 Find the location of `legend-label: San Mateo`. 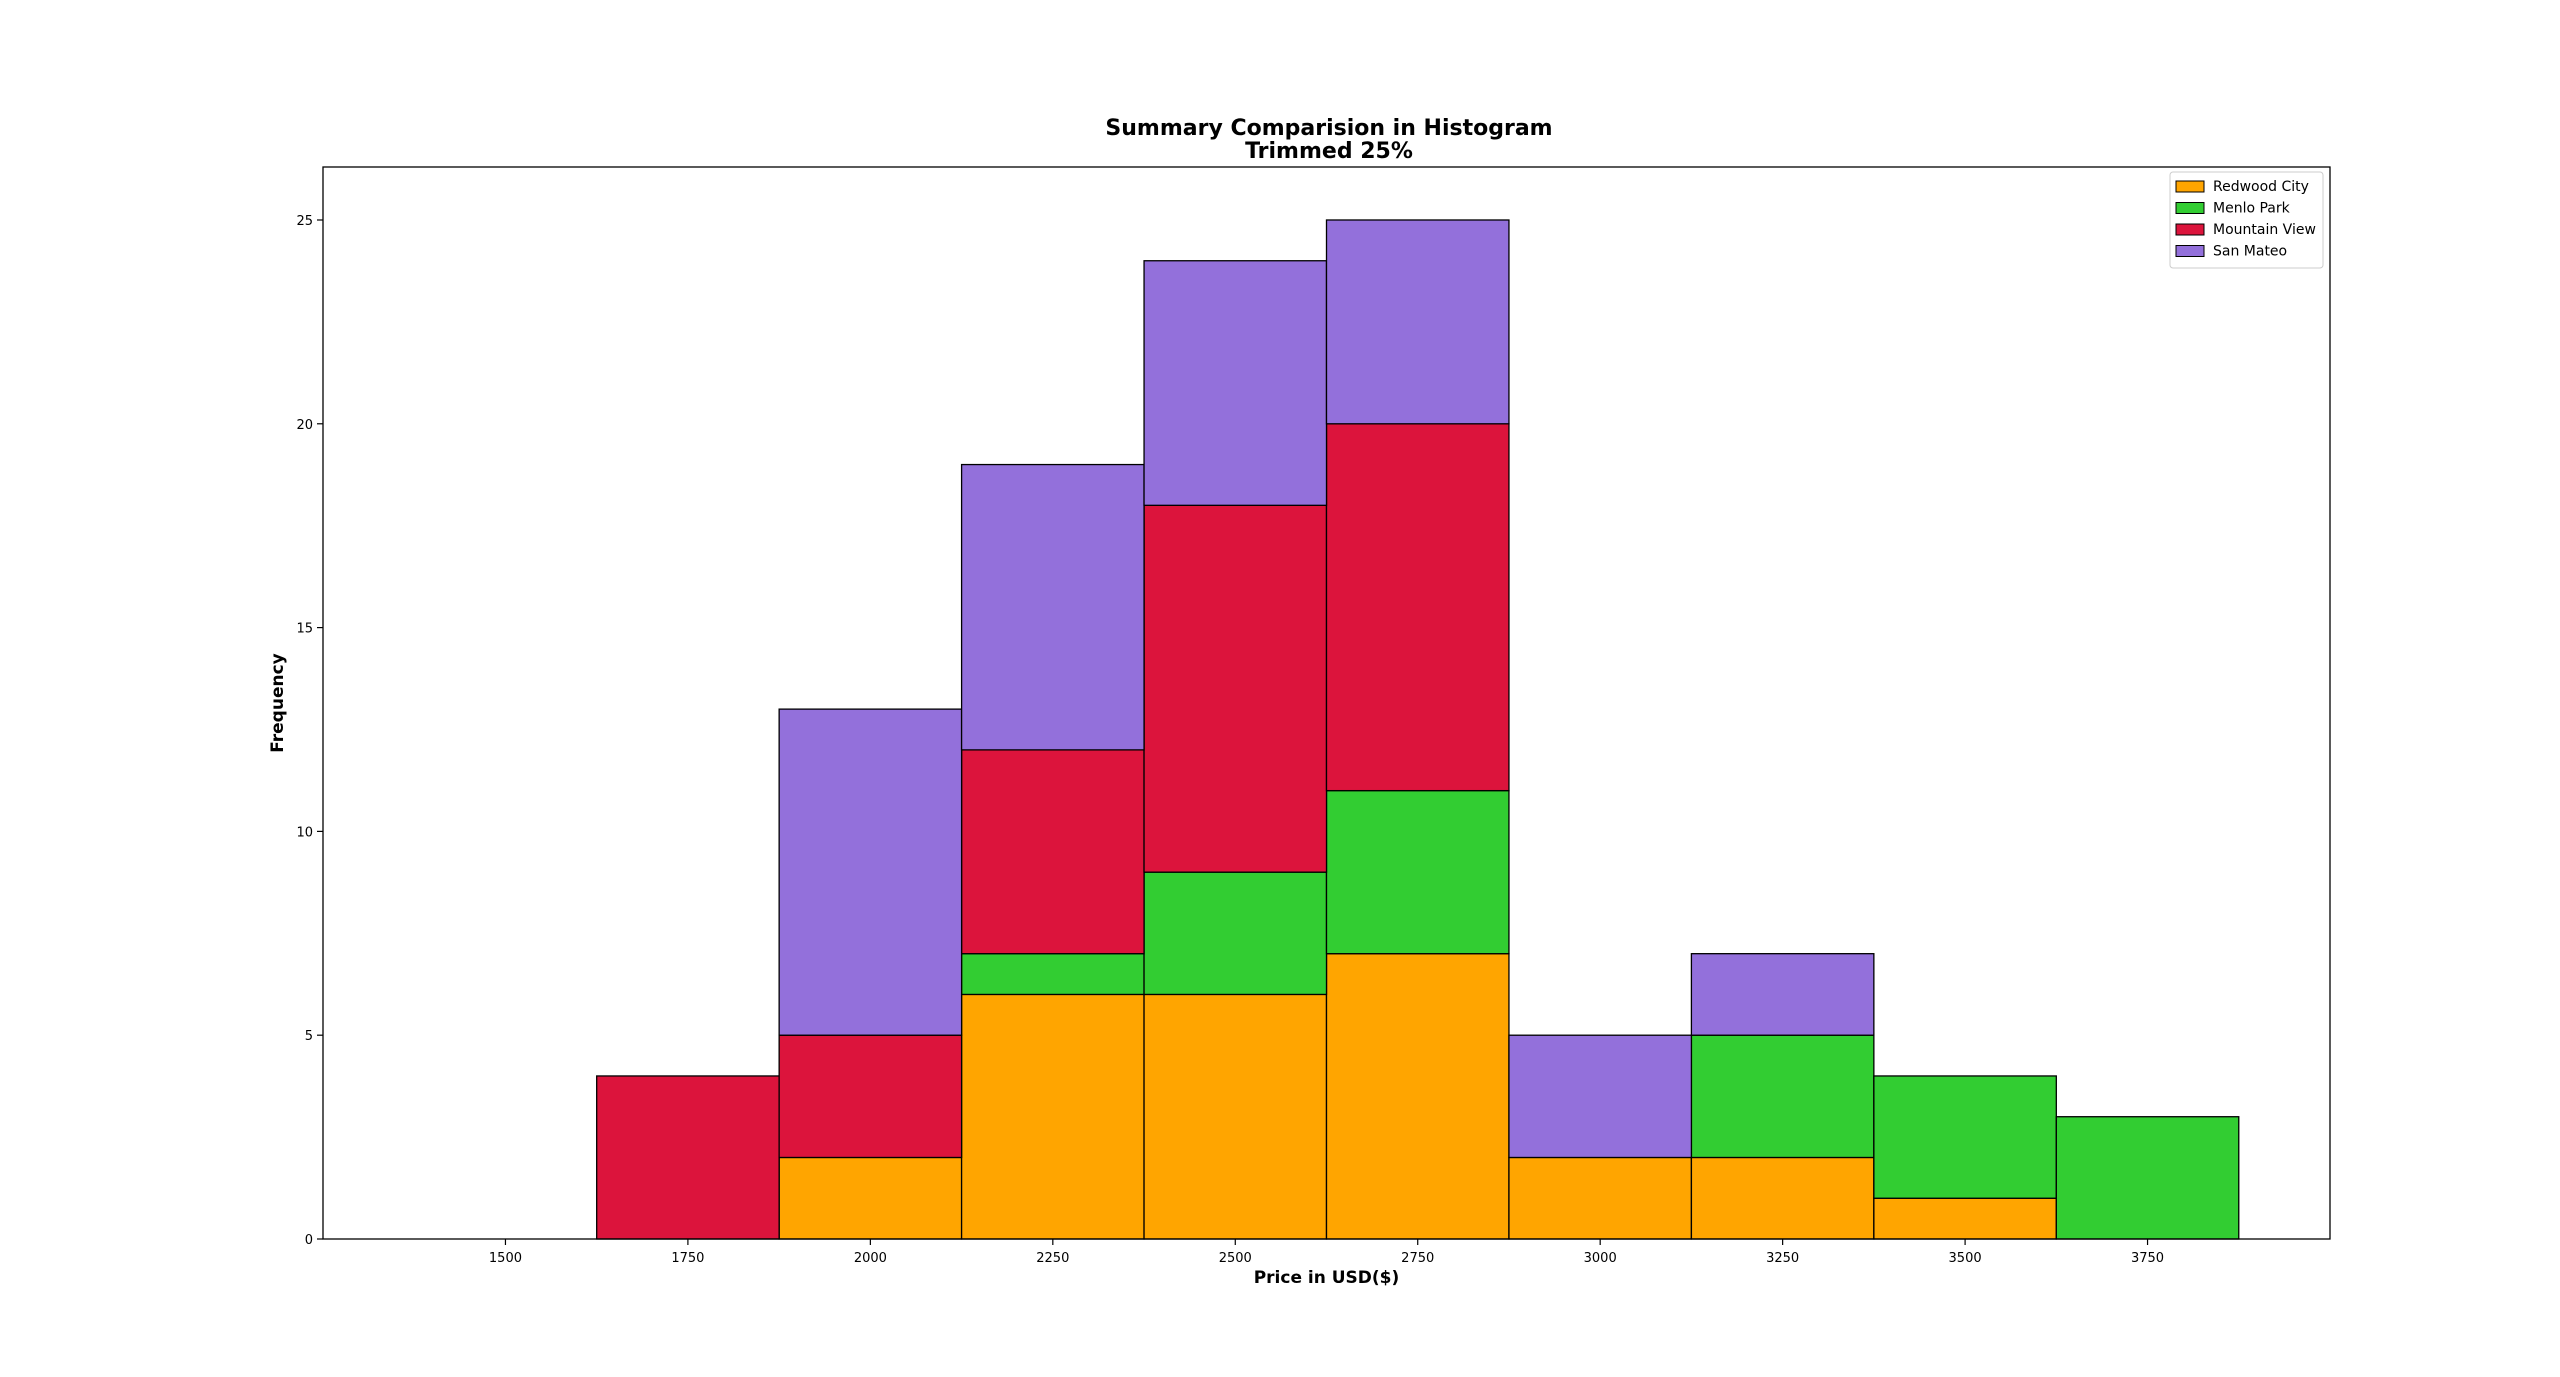

legend-label: San Mateo is located at coordinates (2250, 252).